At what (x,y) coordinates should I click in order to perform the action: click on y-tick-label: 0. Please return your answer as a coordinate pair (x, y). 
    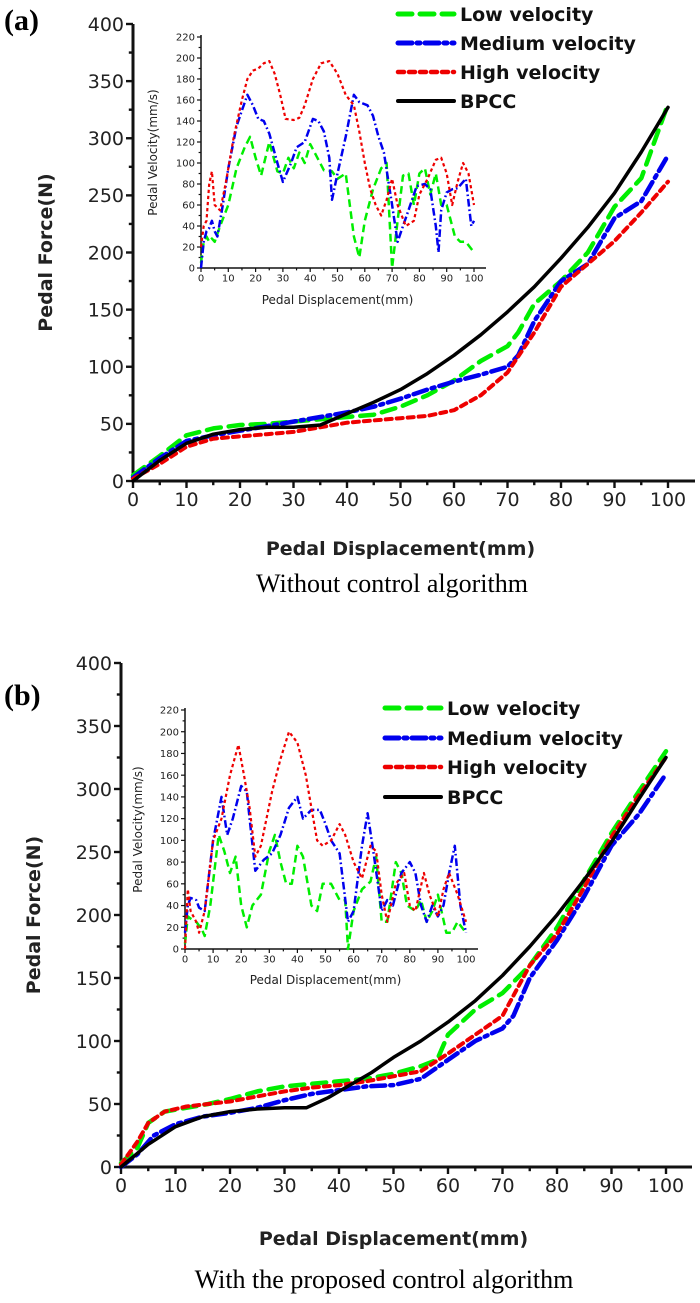
    Looking at the image, I should click on (118, 482).